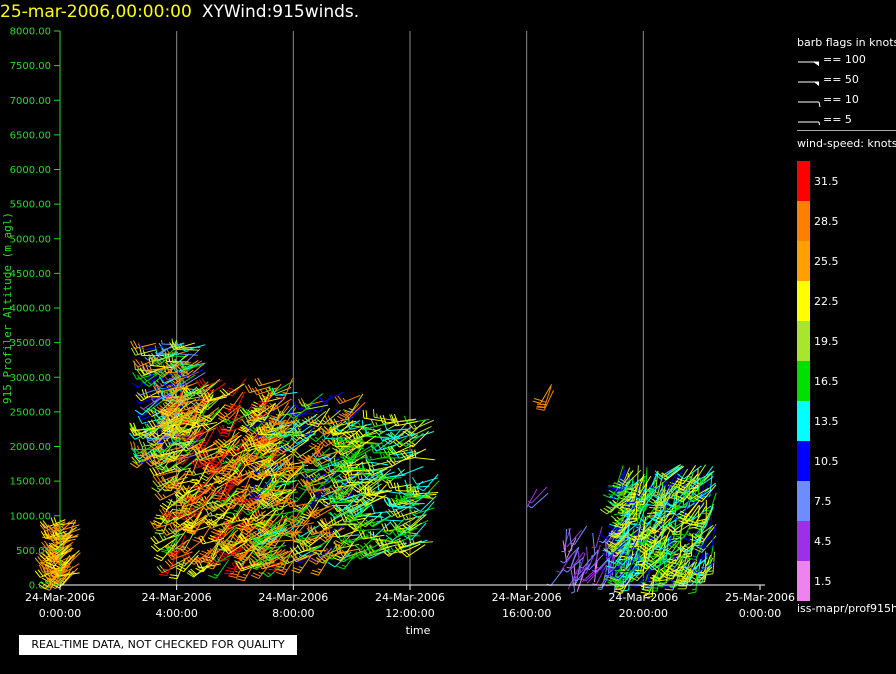  Describe the element at coordinates (30, 66) in the screenshot. I see `y-tick-label: 7500.00` at that location.